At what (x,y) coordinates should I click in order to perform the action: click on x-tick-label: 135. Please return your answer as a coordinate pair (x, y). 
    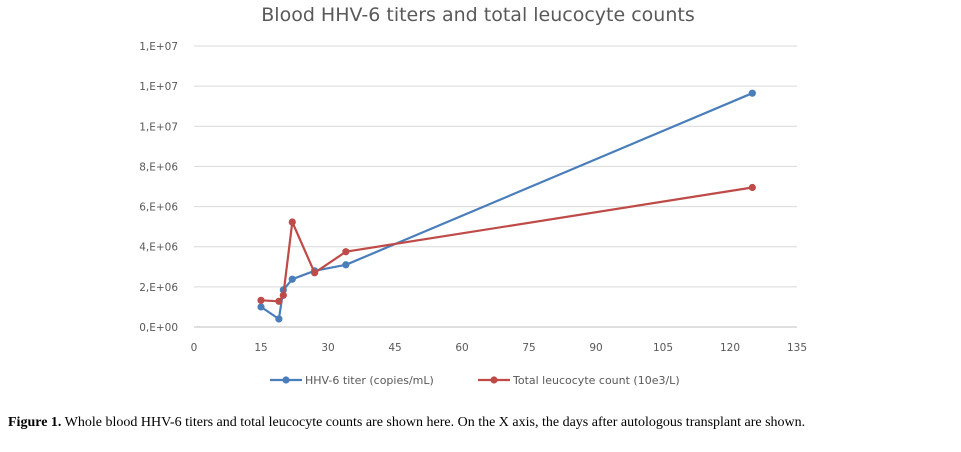
    Looking at the image, I should click on (797, 348).